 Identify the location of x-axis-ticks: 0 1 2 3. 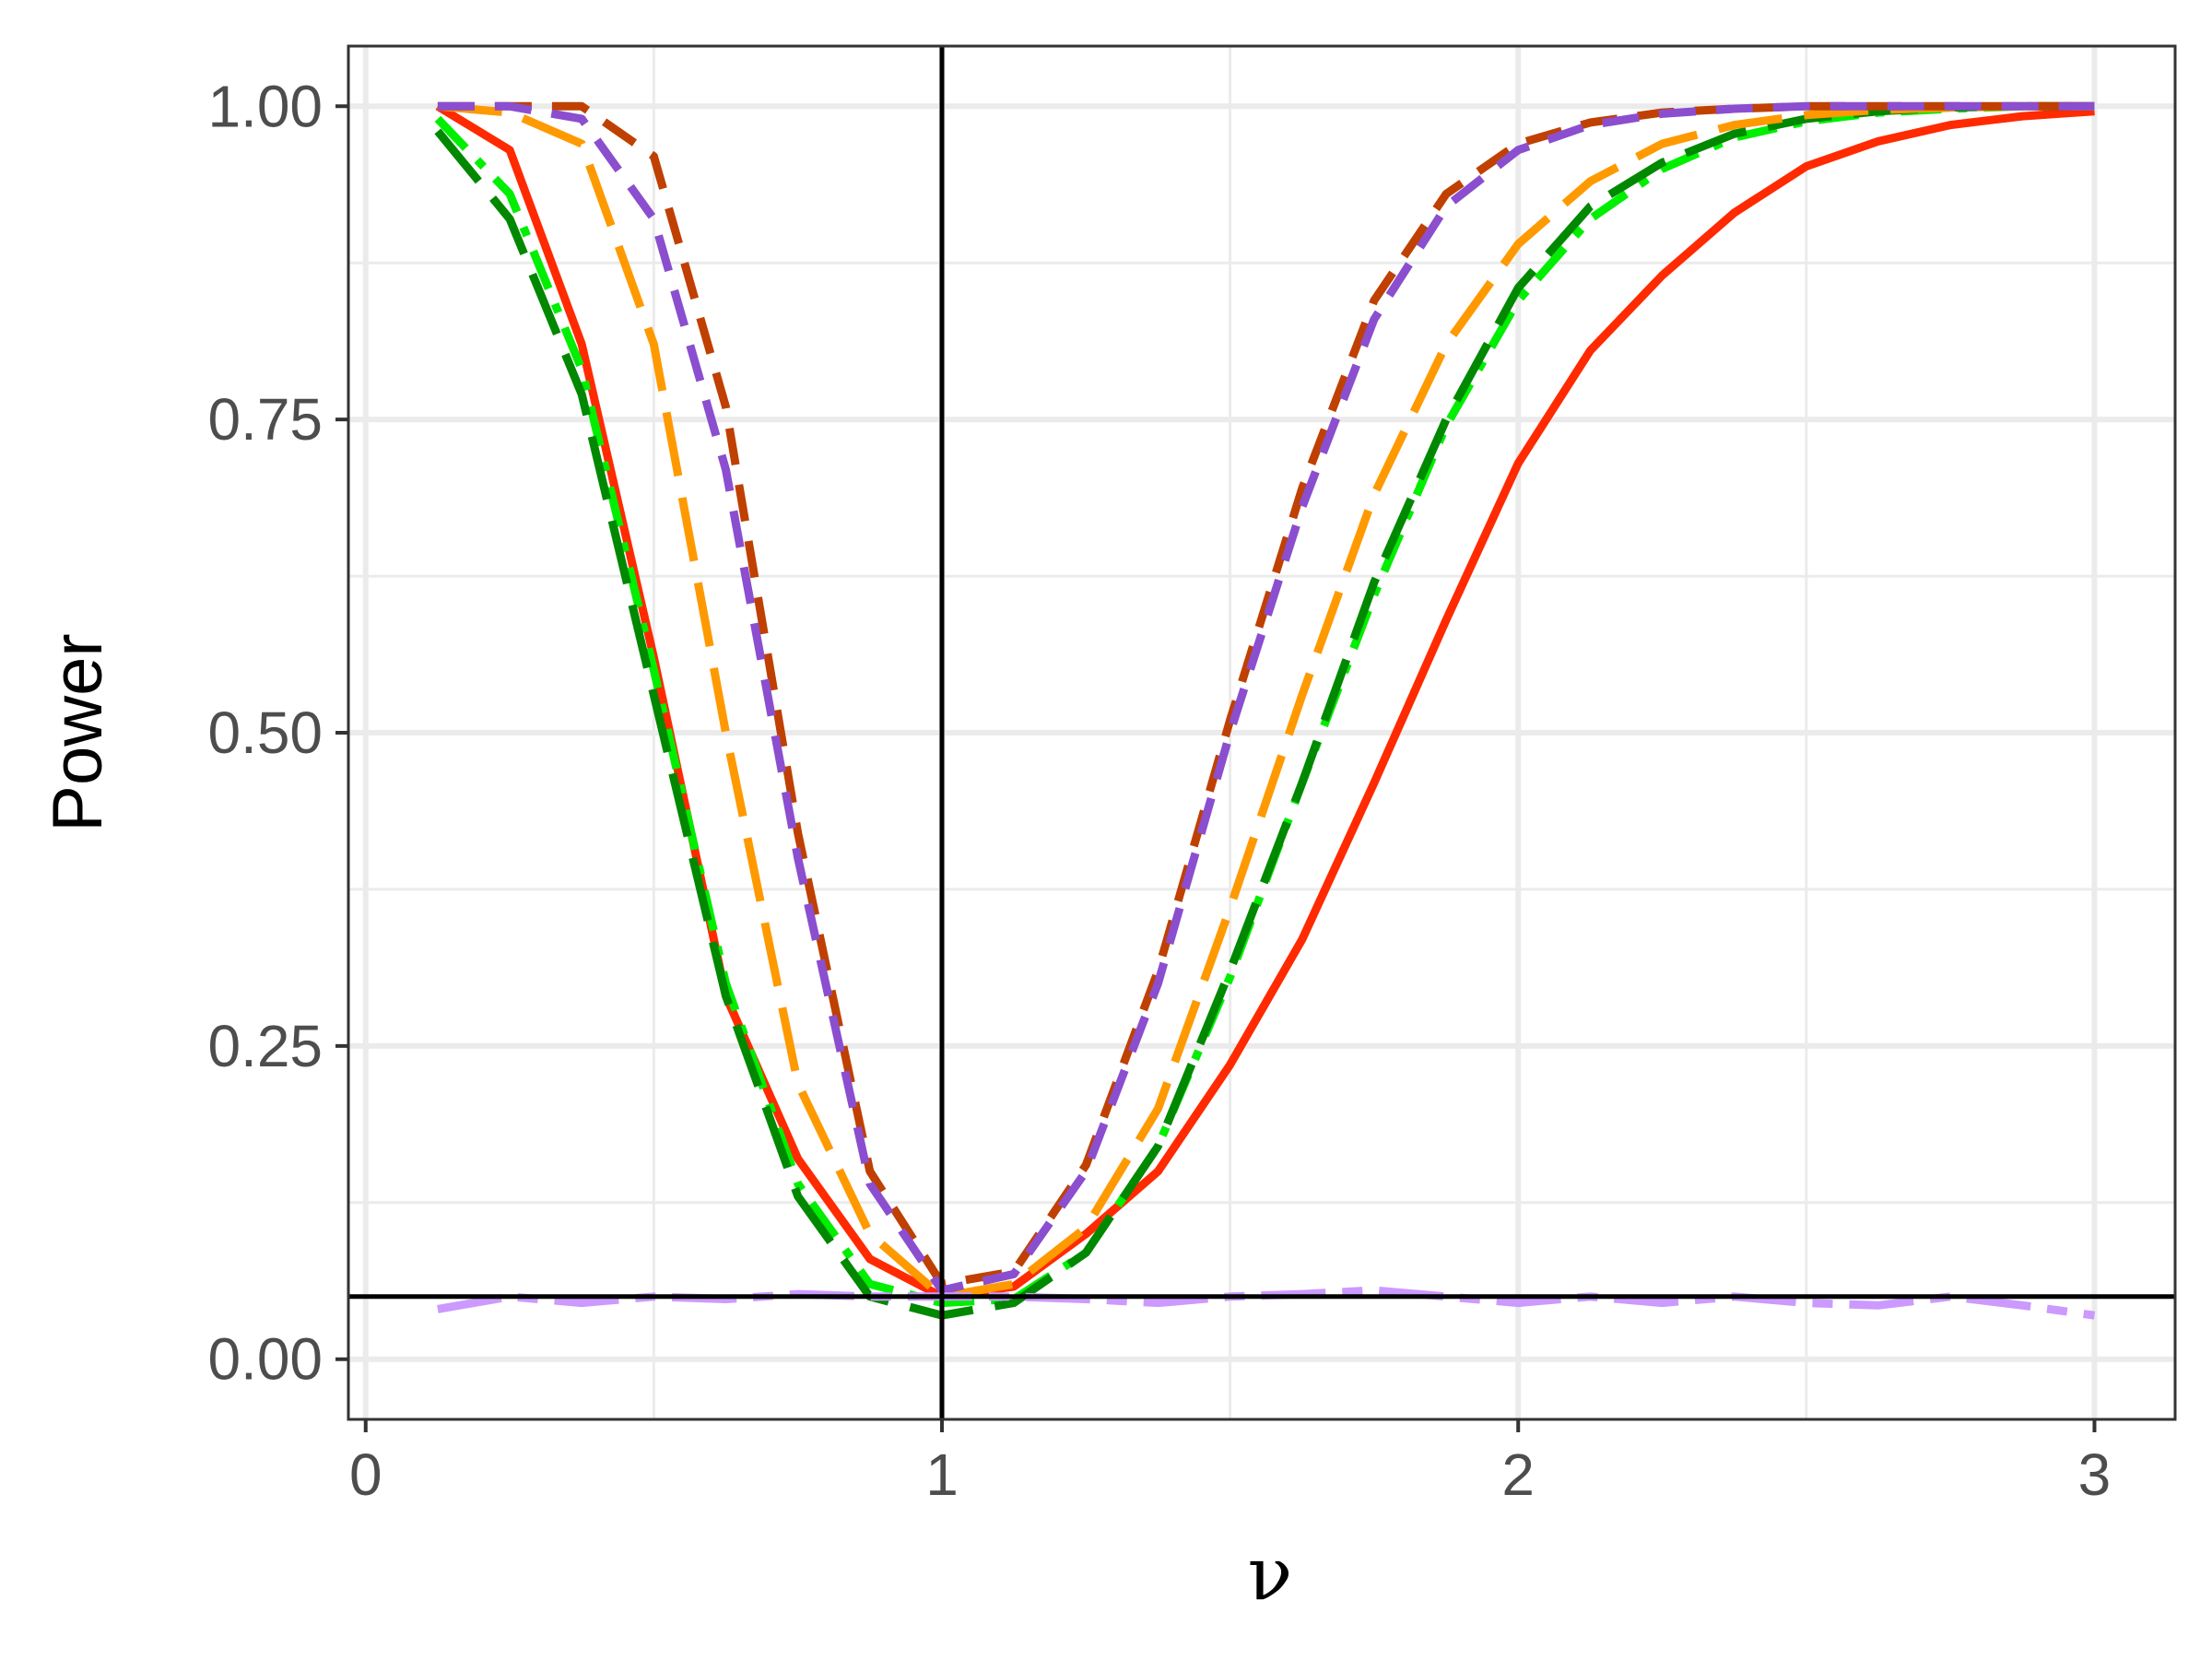
(1230, 1463).